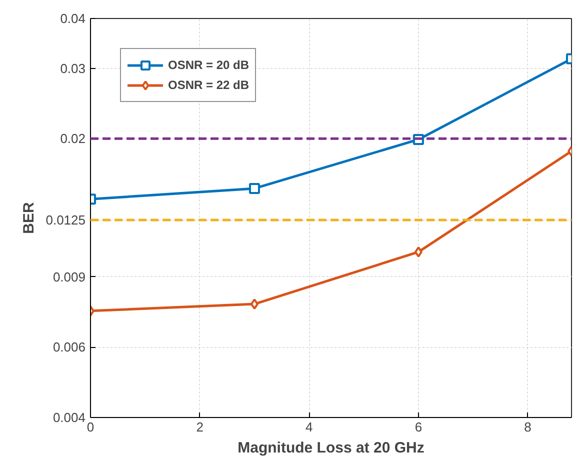  Describe the element at coordinates (73, 68) in the screenshot. I see `y-tick-label: 0.03` at that location.